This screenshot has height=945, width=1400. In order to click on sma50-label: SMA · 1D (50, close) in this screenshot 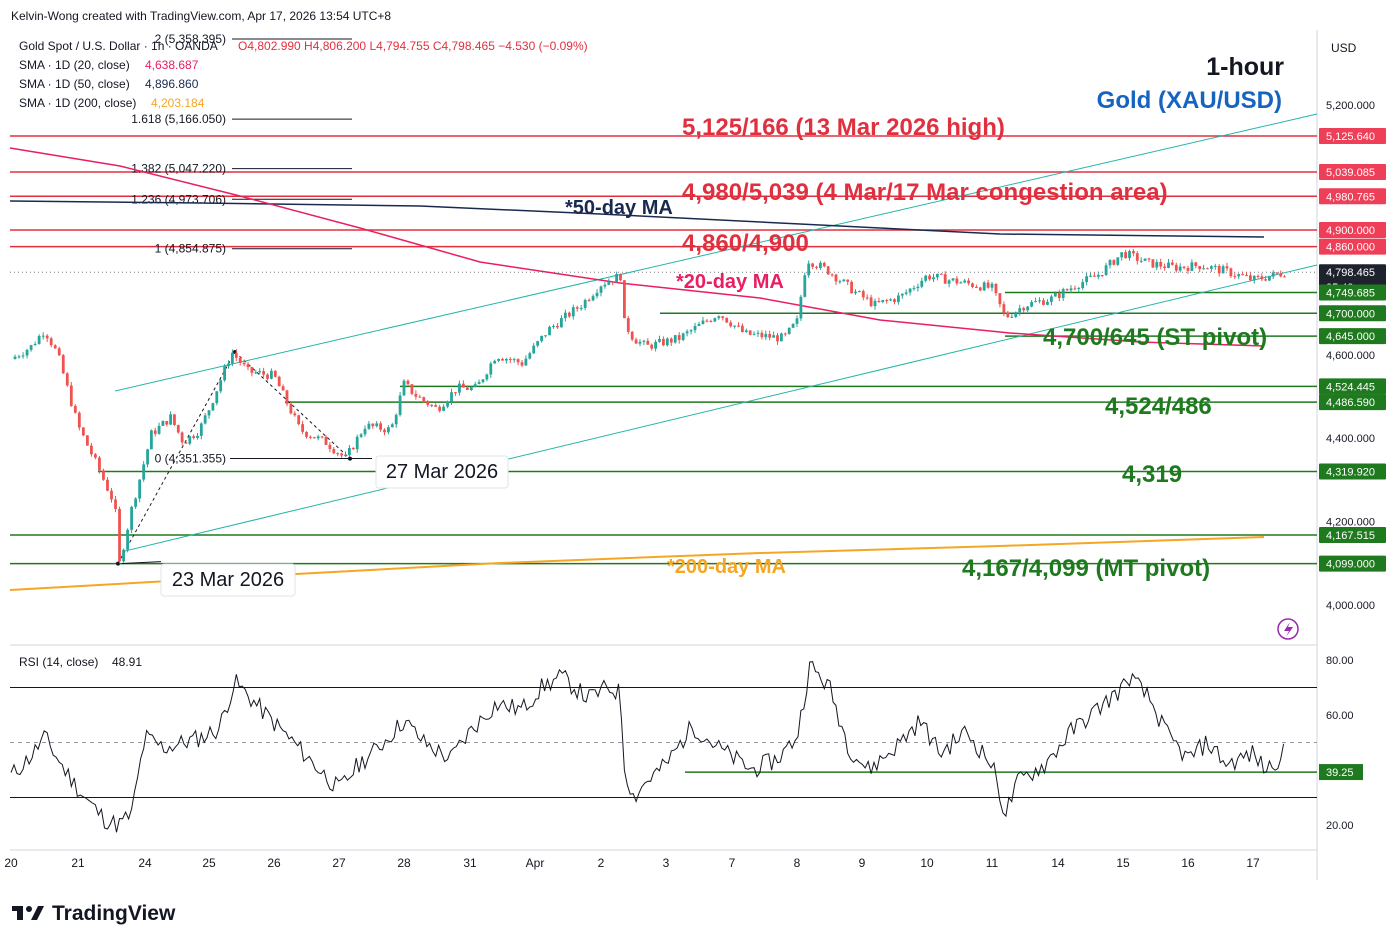, I will do `click(74, 84)`.